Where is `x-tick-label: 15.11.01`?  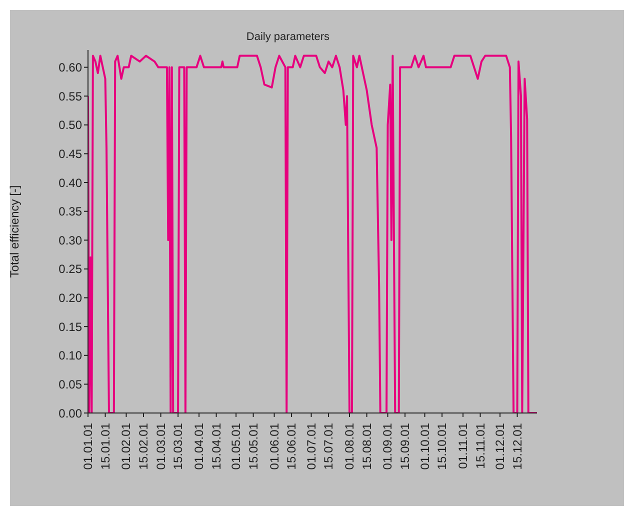
x-tick-label: 15.11.01 is located at coordinates (480, 445).